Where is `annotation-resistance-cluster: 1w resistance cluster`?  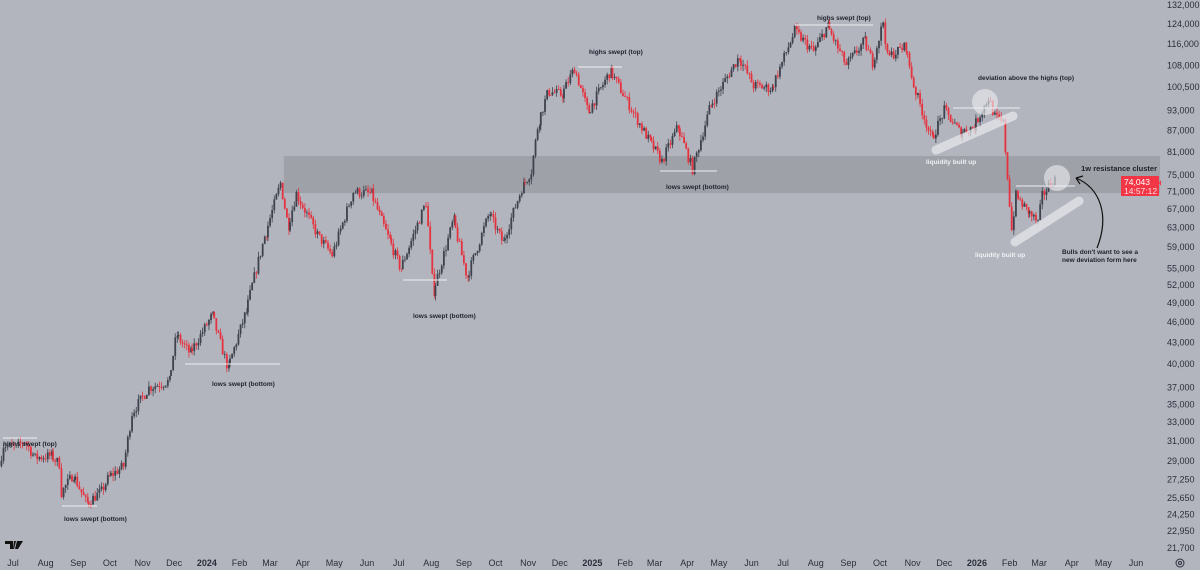 annotation-resistance-cluster: 1w resistance cluster is located at coordinates (1119, 168).